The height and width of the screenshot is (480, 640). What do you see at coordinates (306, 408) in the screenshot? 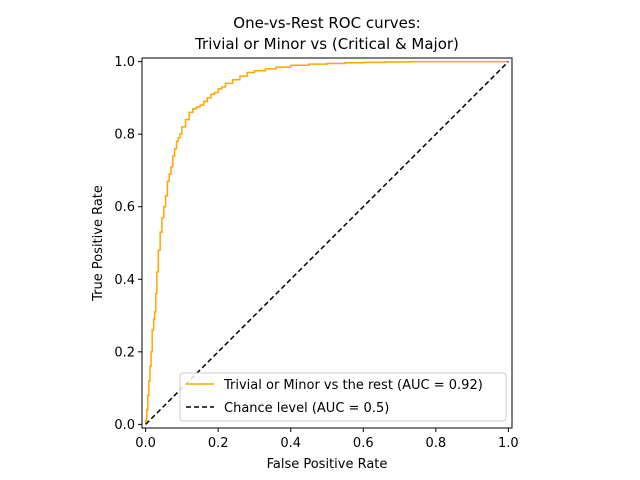
I see `legend-label-chance: Chance level (AUC = 0.5)` at bounding box center [306, 408].